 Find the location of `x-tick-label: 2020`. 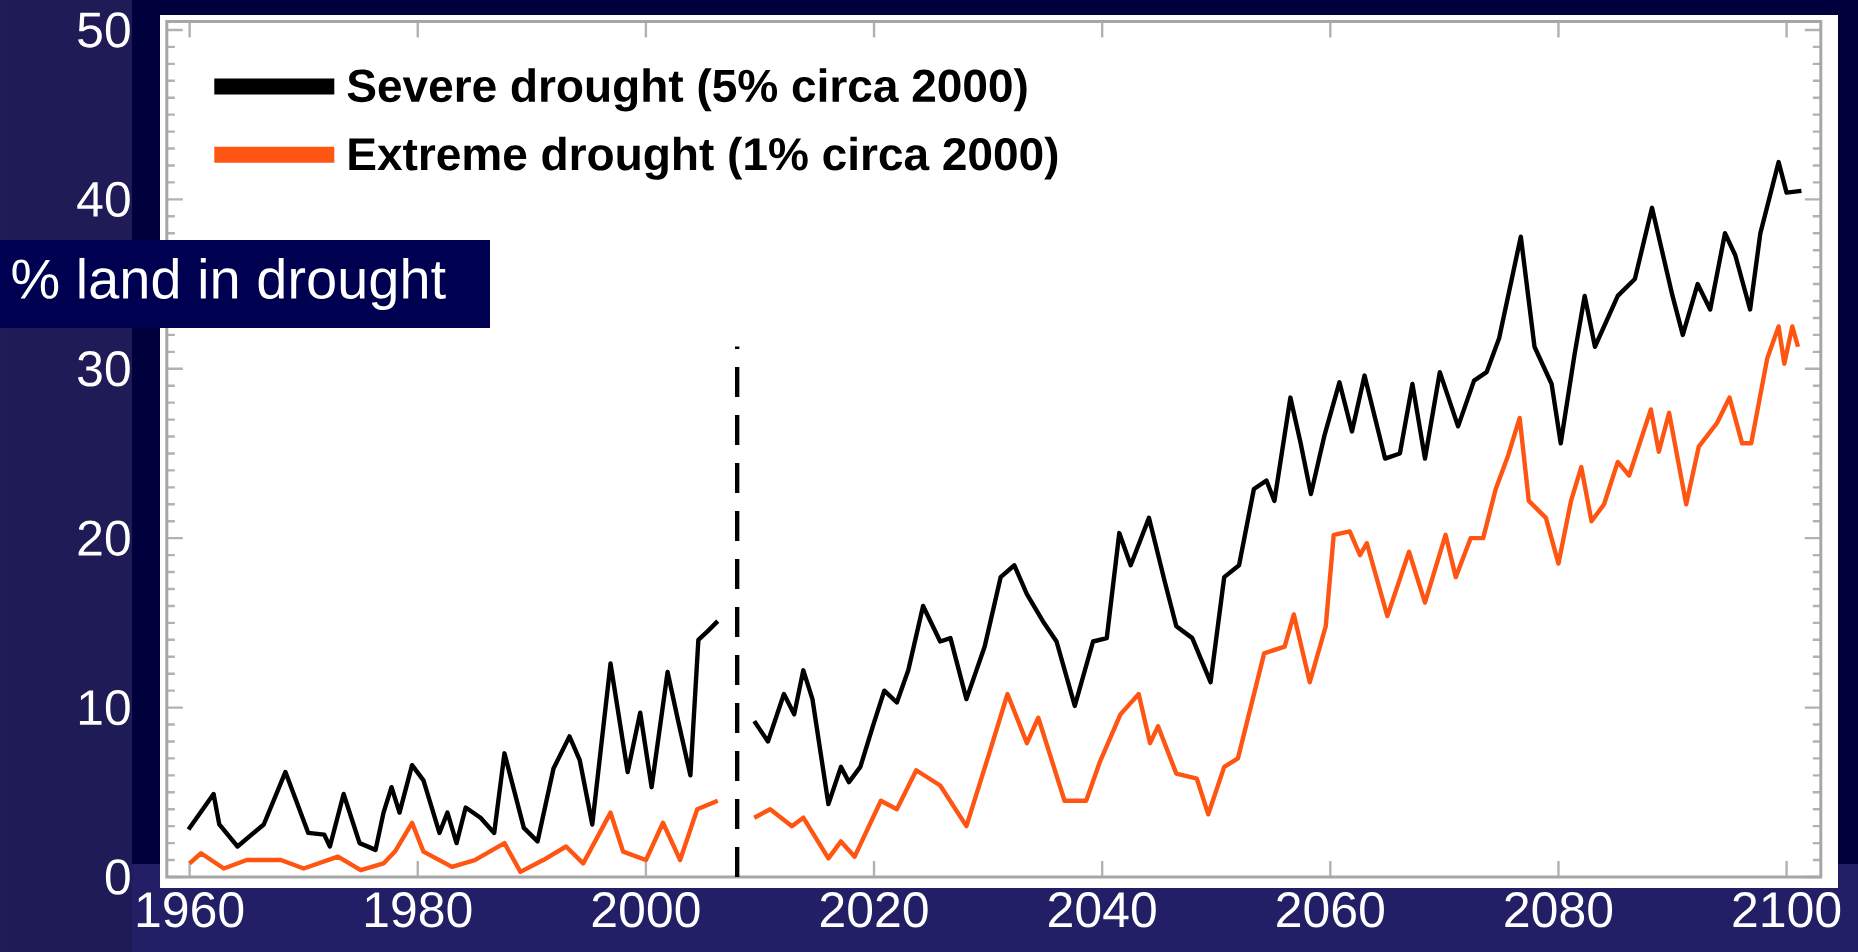

x-tick-label: 2020 is located at coordinates (874, 910).